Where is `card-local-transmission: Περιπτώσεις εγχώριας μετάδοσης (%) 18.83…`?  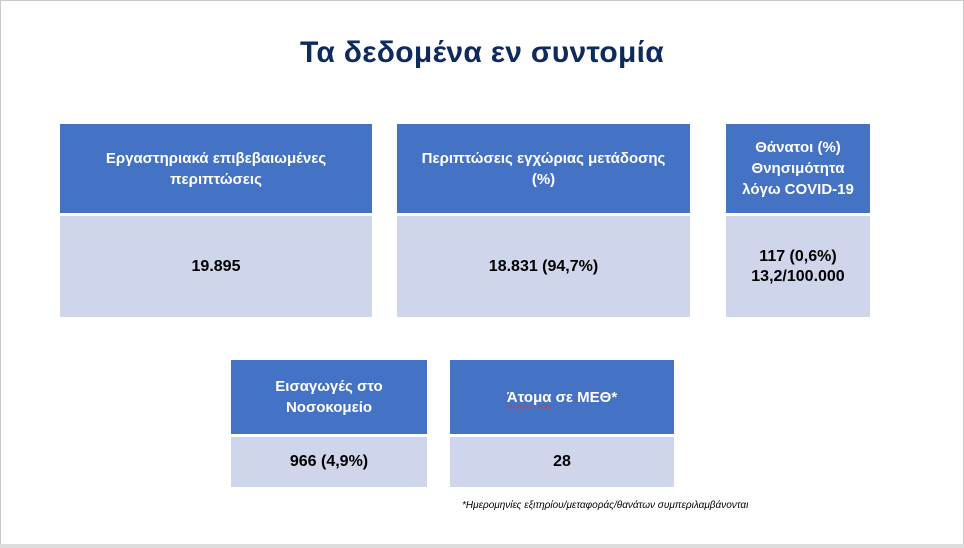 card-local-transmission: Περιπτώσεις εγχώριας μετάδοσης (%) 18.83… is located at coordinates (543, 220).